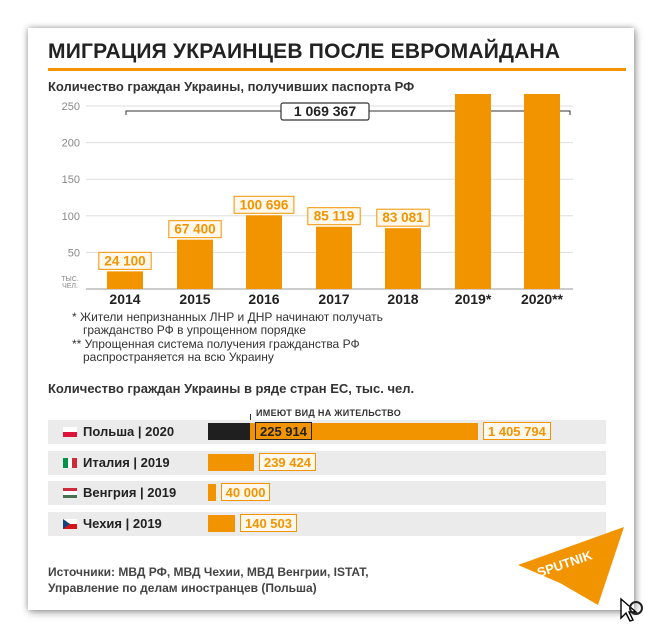  Describe the element at coordinates (517, 431) in the screenshot. I see `eu-value-label: 1 405 794` at that location.